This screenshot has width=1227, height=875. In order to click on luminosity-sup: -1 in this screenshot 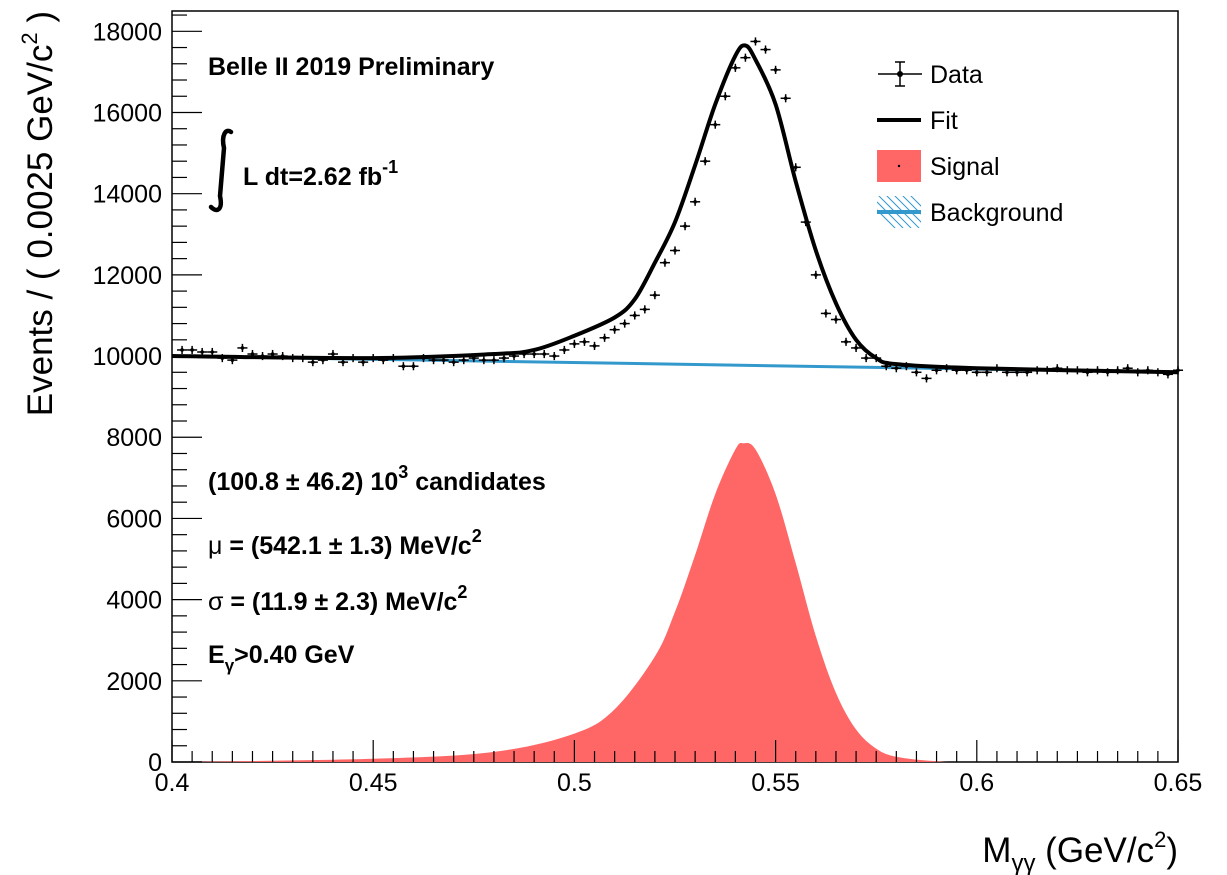, I will do `click(390, 167)`.